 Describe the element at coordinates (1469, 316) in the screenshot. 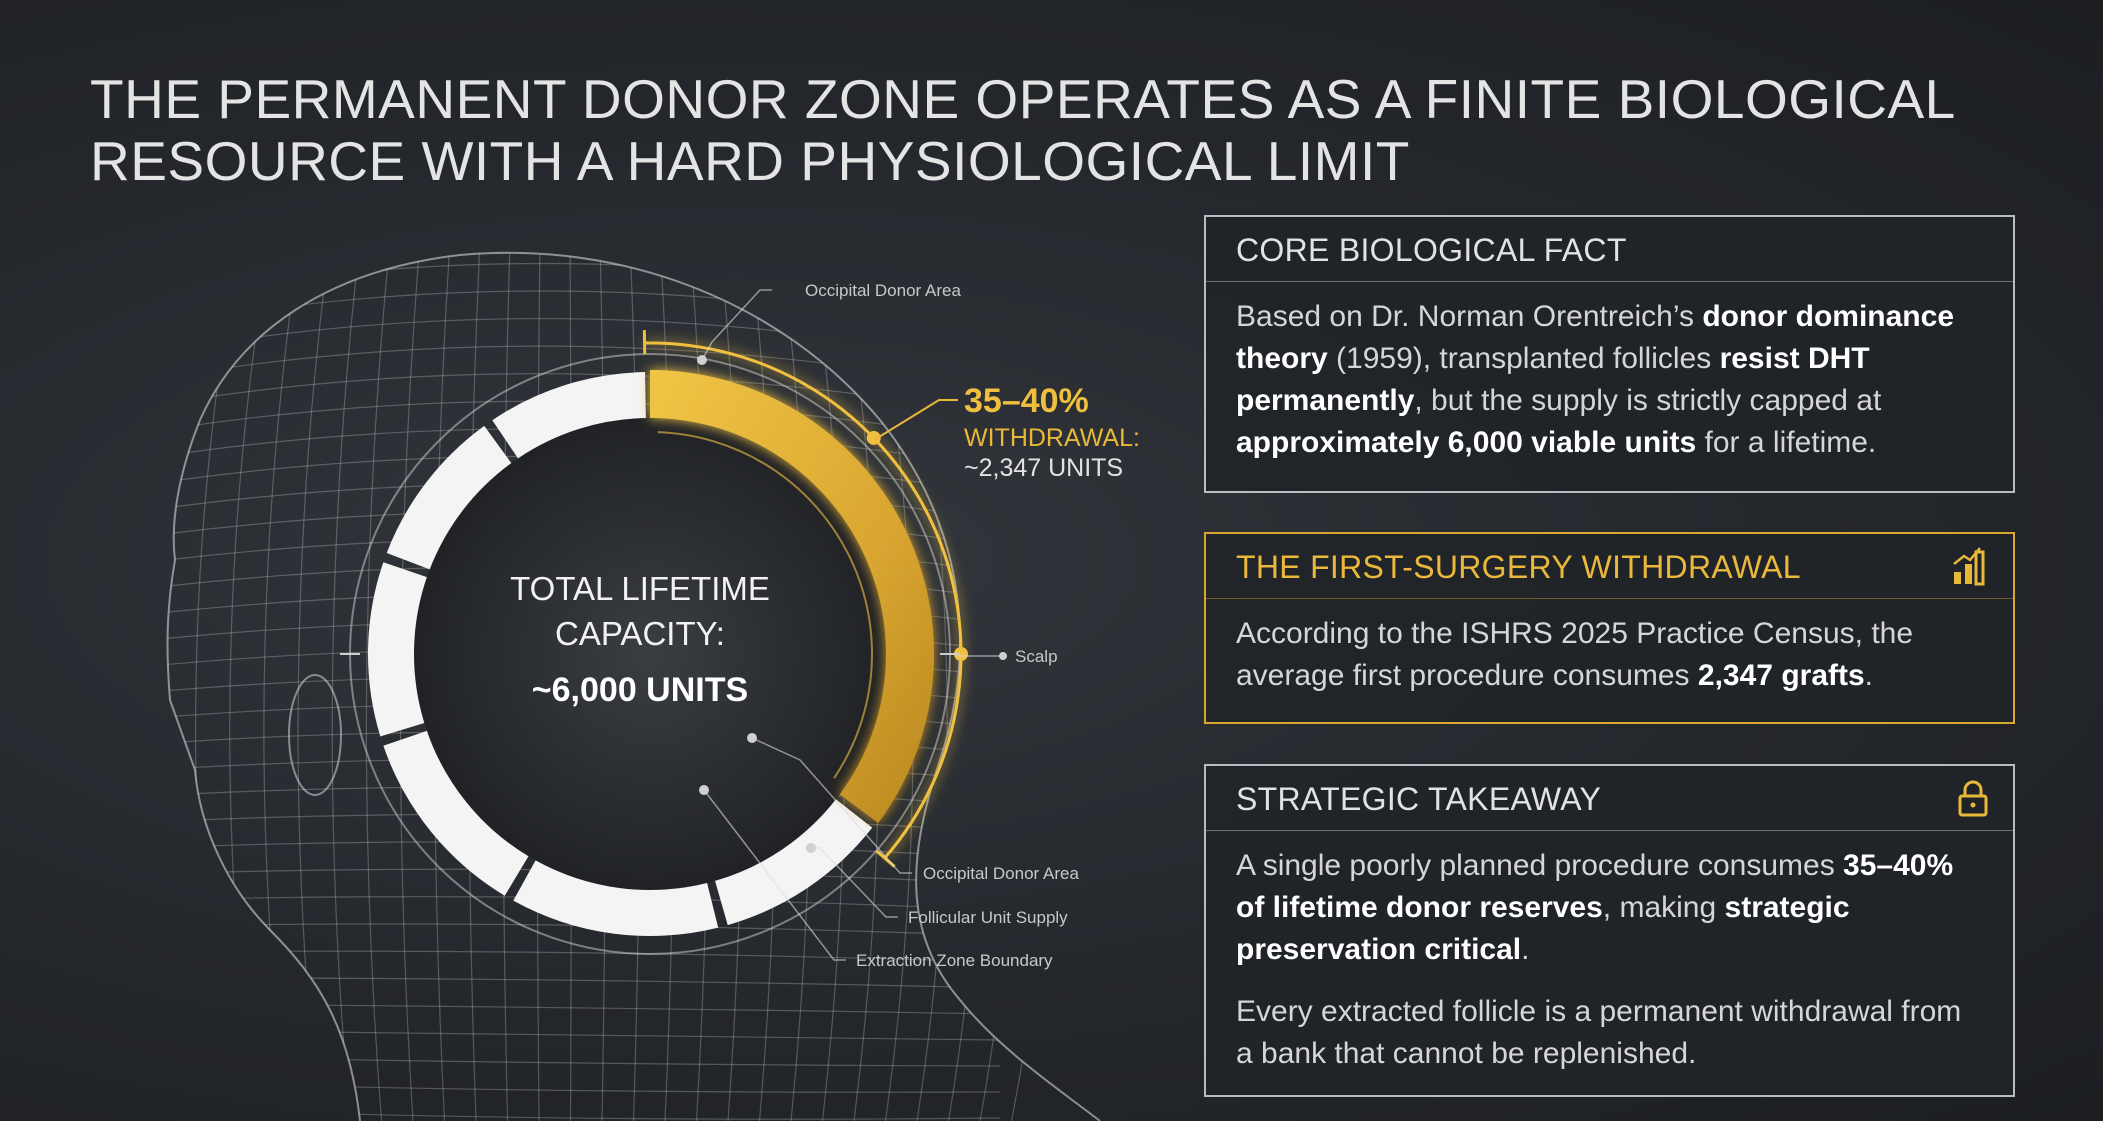

I see `text: Based on Dr. Norman Orentreich’s` at that location.